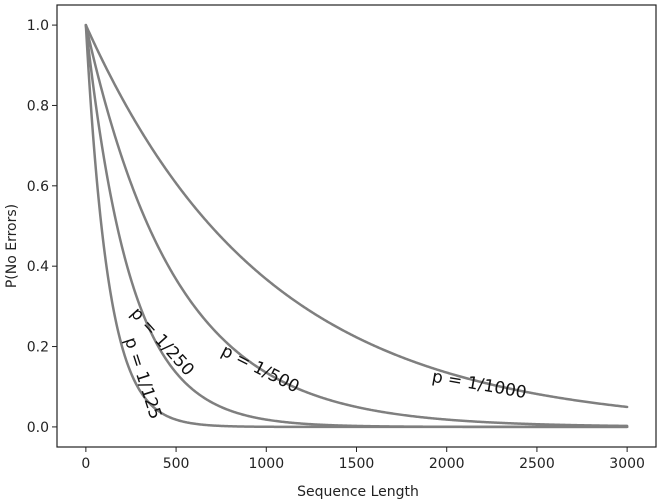  What do you see at coordinates (38, 428) in the screenshot?
I see `y-tick-label: 0.0` at bounding box center [38, 428].